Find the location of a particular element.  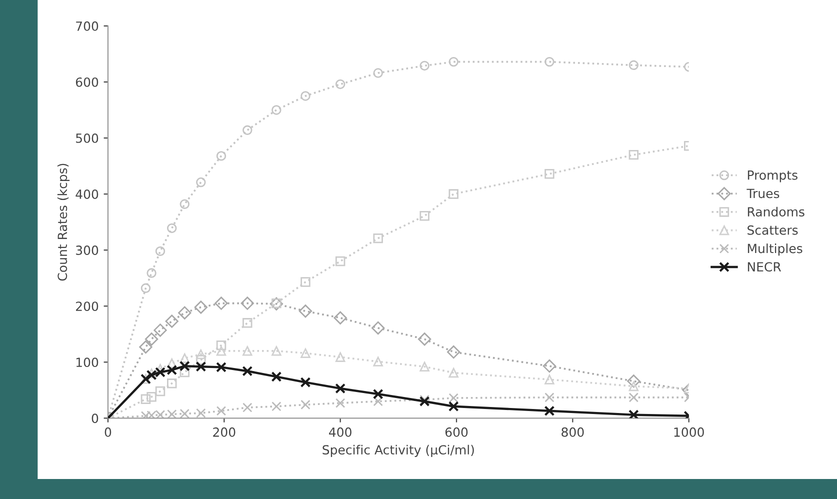

y-tick-label: 500 is located at coordinates (87, 138).